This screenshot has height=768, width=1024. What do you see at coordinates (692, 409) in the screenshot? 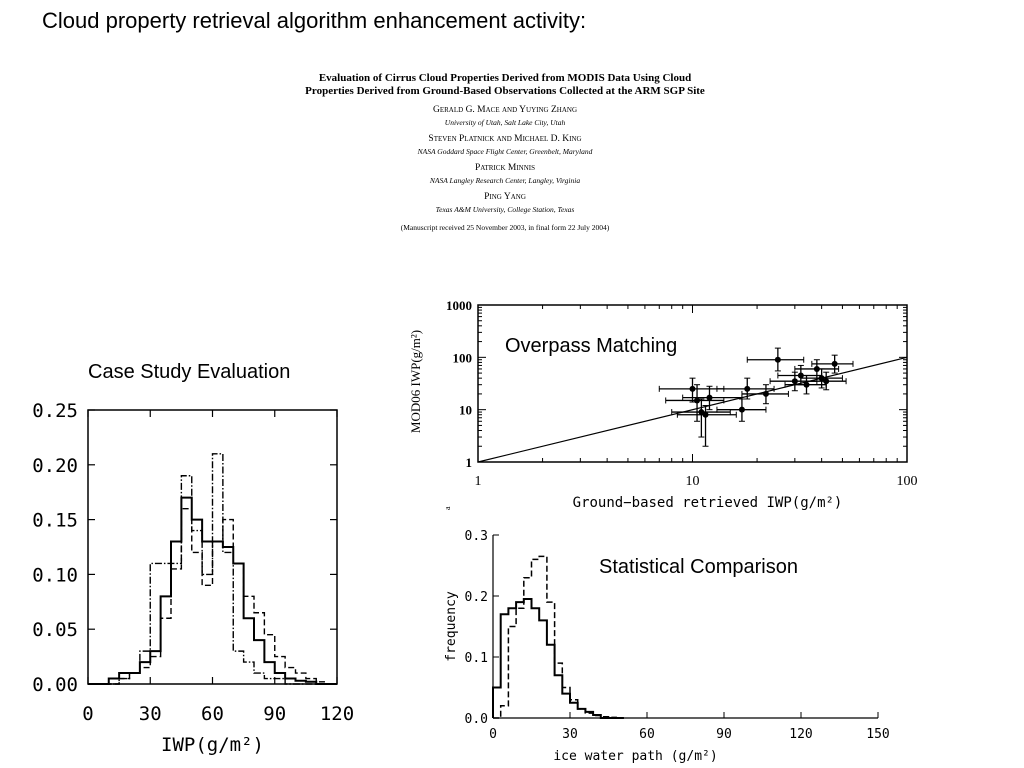
I see `one-to-one-line` at bounding box center [692, 409].